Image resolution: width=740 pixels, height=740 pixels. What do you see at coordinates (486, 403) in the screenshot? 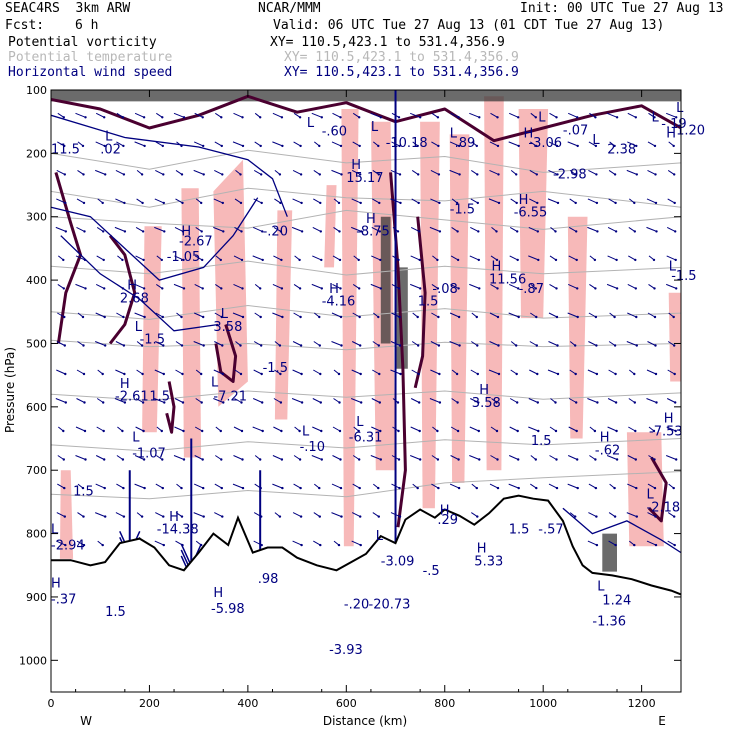
I see `contour-value-label: 3.58` at bounding box center [486, 403].